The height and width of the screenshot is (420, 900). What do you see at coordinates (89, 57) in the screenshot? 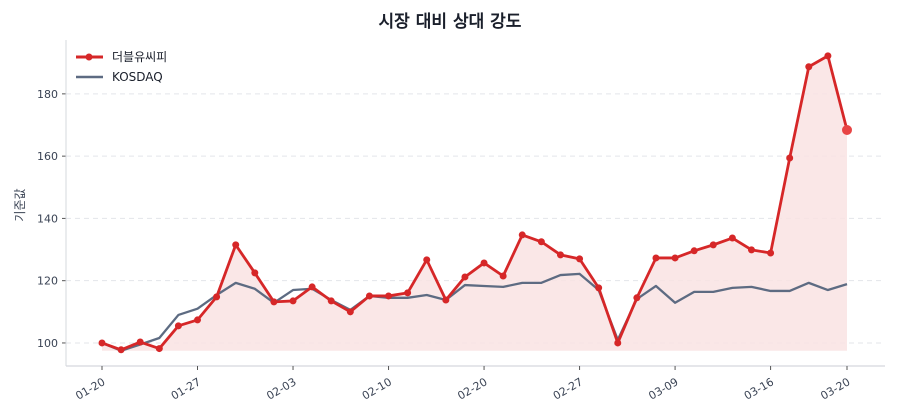
I see `legend-marker-wcp` at bounding box center [89, 57].